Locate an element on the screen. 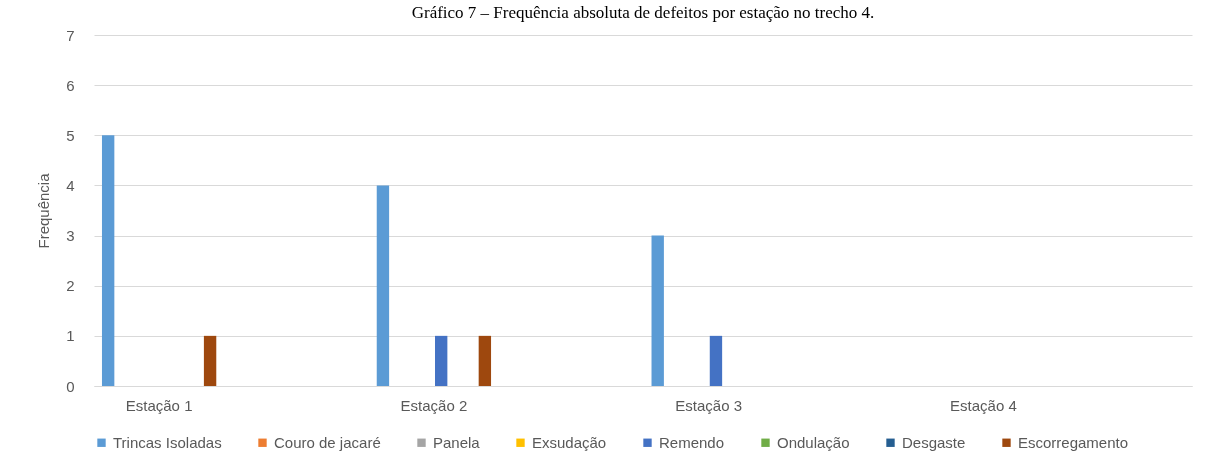 This screenshot has width=1214, height=459. y-tick-label: 0 is located at coordinates (70, 386).